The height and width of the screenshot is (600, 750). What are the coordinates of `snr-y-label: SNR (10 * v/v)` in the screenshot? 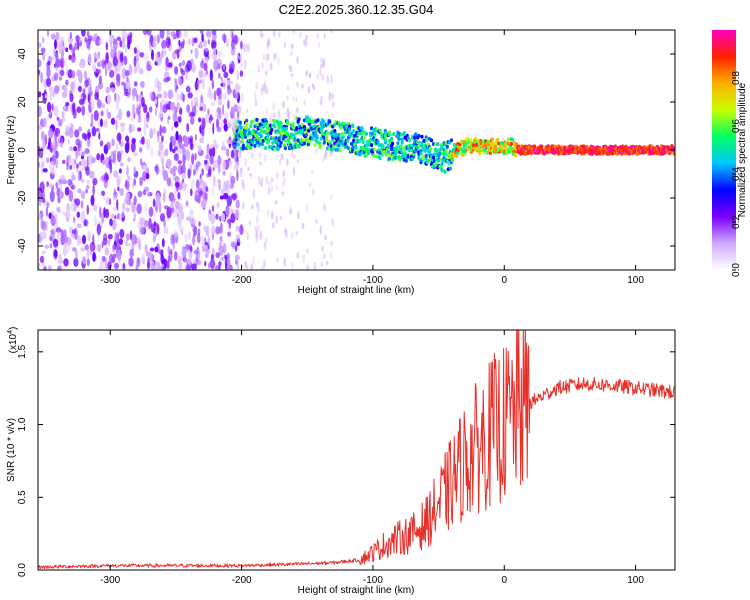 It's located at (11, 450).